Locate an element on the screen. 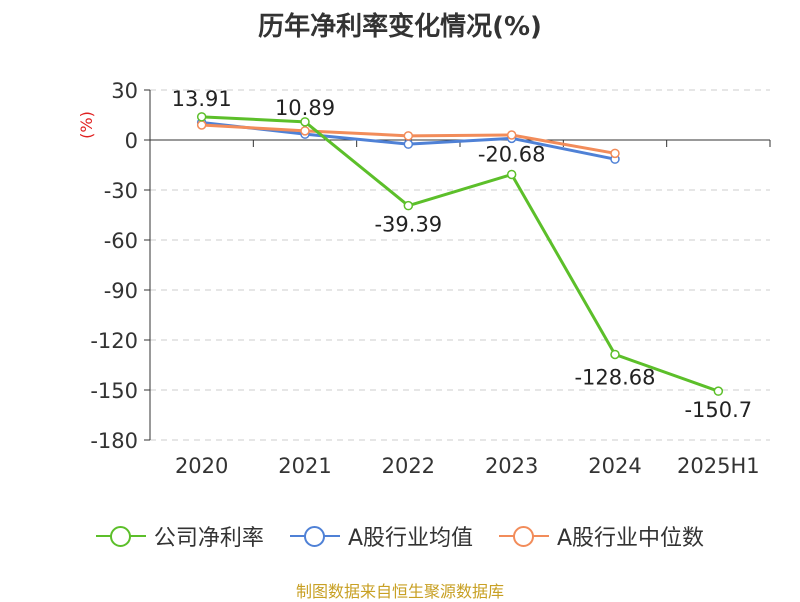 This screenshot has width=800, height=602. y-tick-label: -120 is located at coordinates (114, 341).